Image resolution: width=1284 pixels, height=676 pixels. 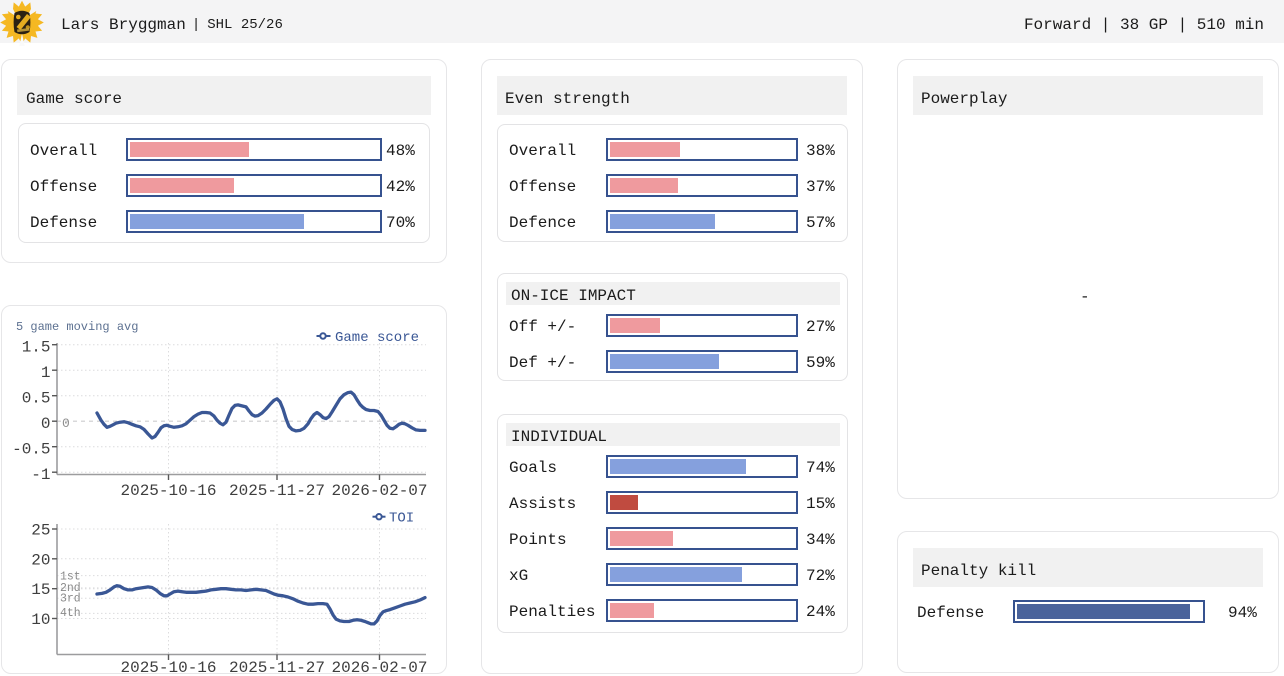 What do you see at coordinates (40, 475) in the screenshot?
I see `svg-text: -1` at bounding box center [40, 475].